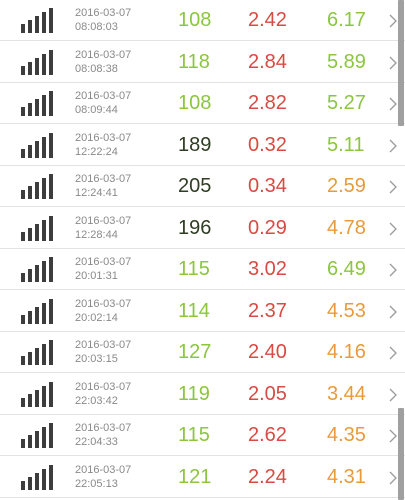  Describe the element at coordinates (267, 145) in the screenshot. I see `value-secondary: 0.32` at that location.